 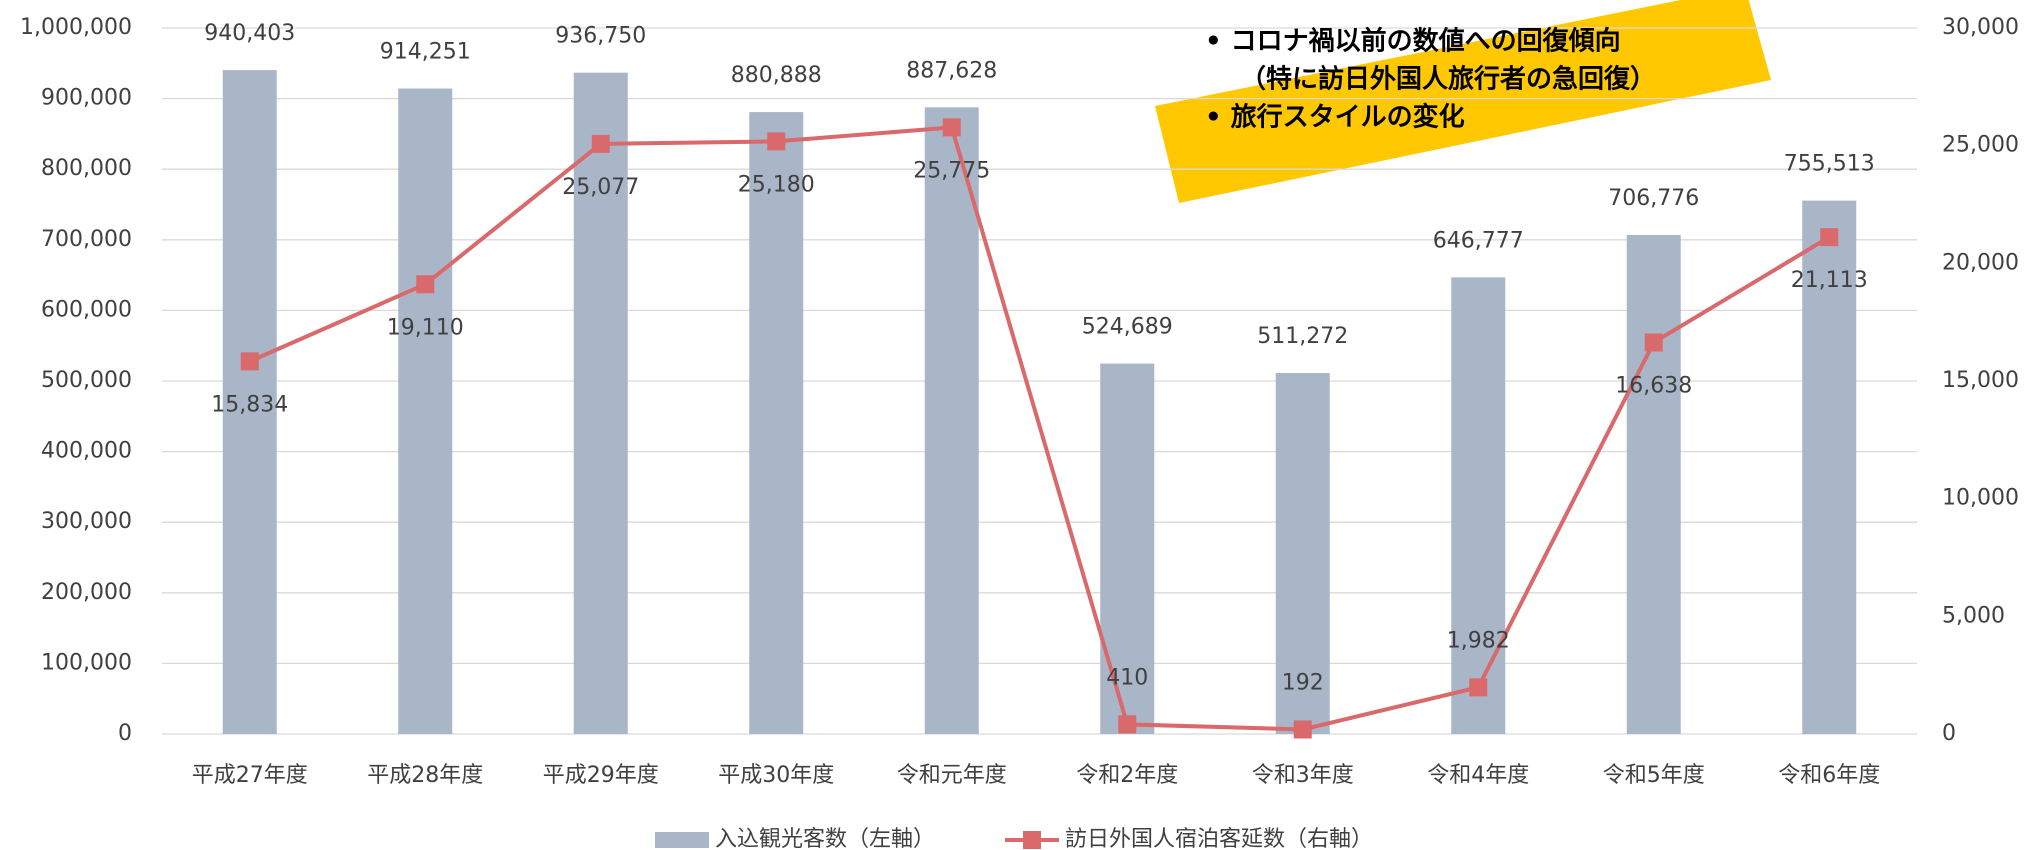 What do you see at coordinates (1478, 640) in the screenshot?
I see `line-value-label: 1,982` at bounding box center [1478, 640].